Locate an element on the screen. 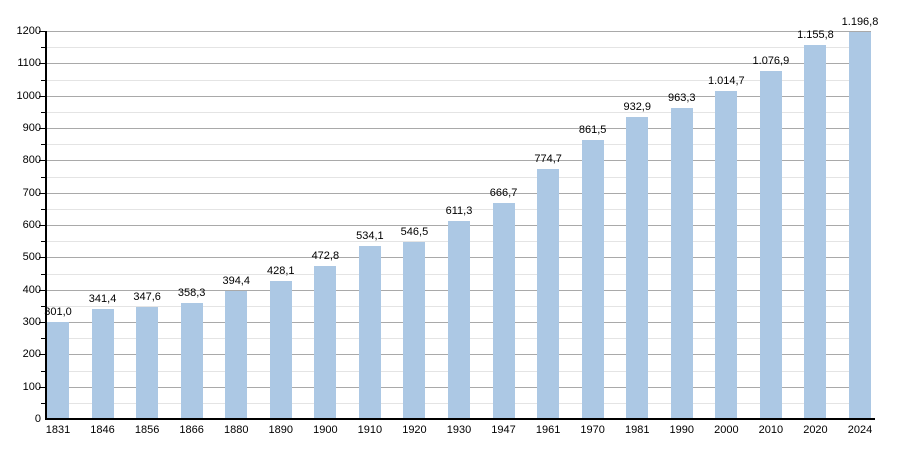 Image resolution: width=900 pixels, height=450 pixels. bar-value-label: 358,3 is located at coordinates (191, 293).